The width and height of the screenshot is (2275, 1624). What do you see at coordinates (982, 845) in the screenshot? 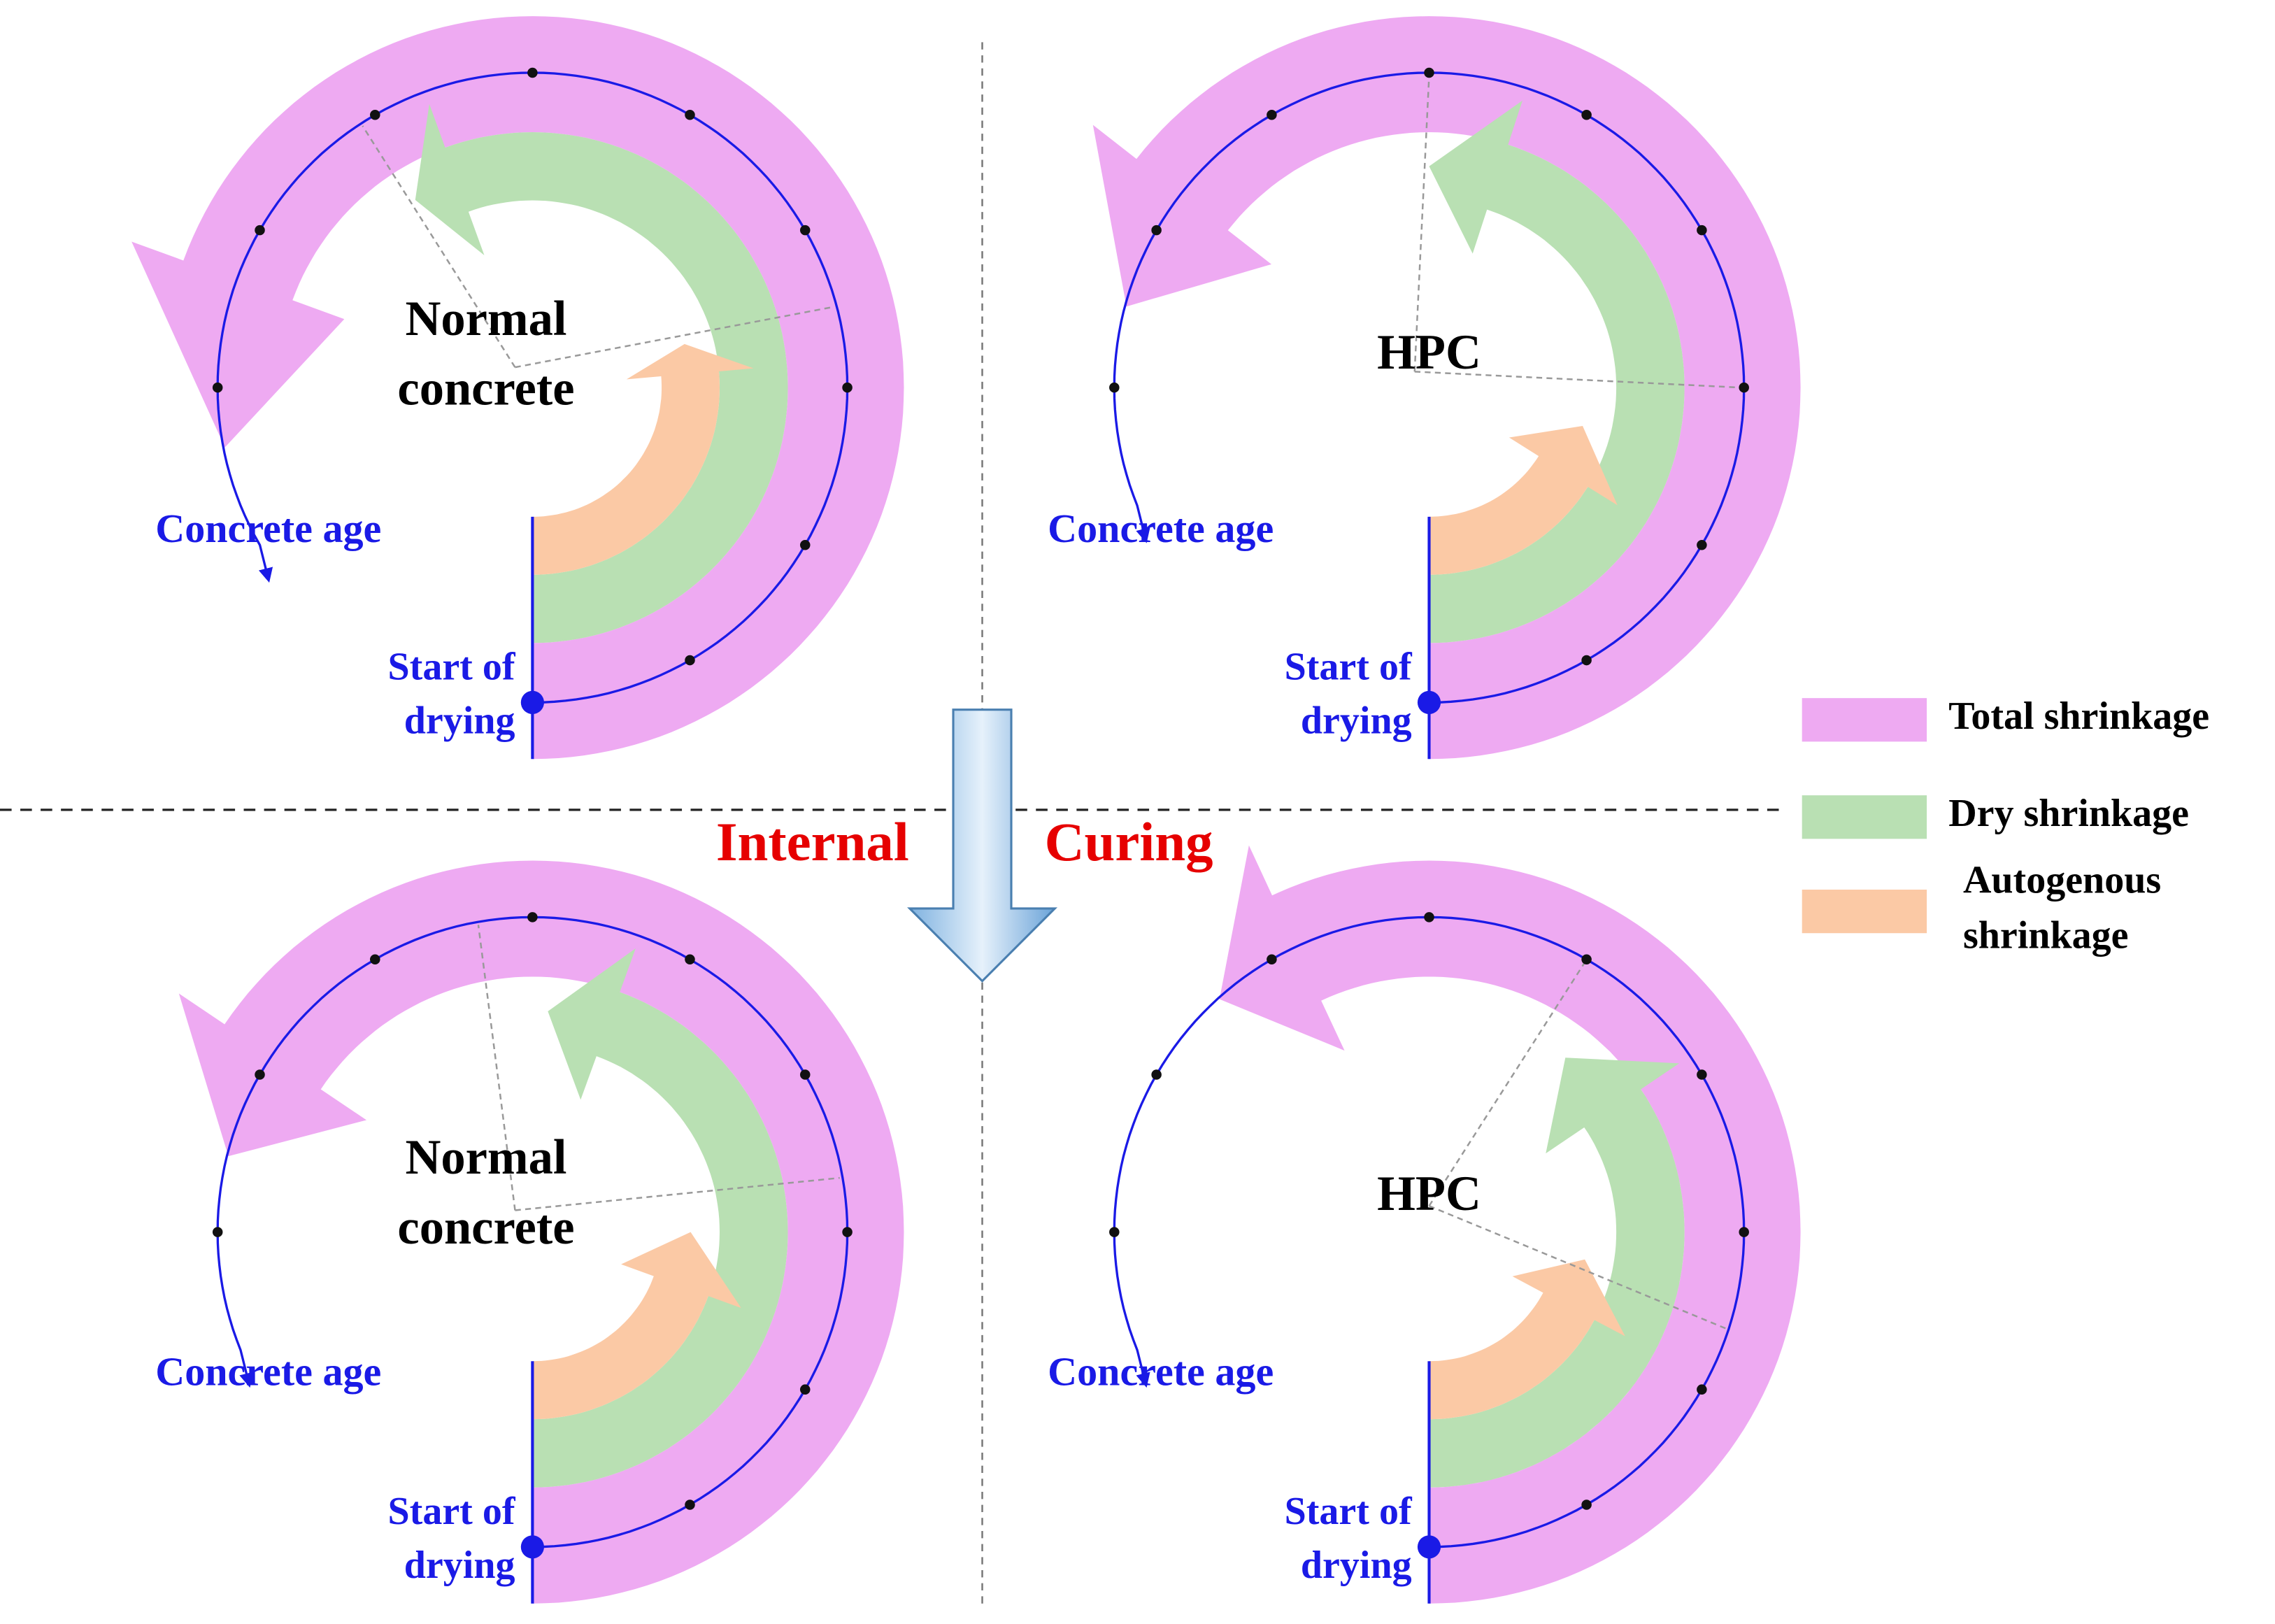
I see `curing-arrow` at bounding box center [982, 845].